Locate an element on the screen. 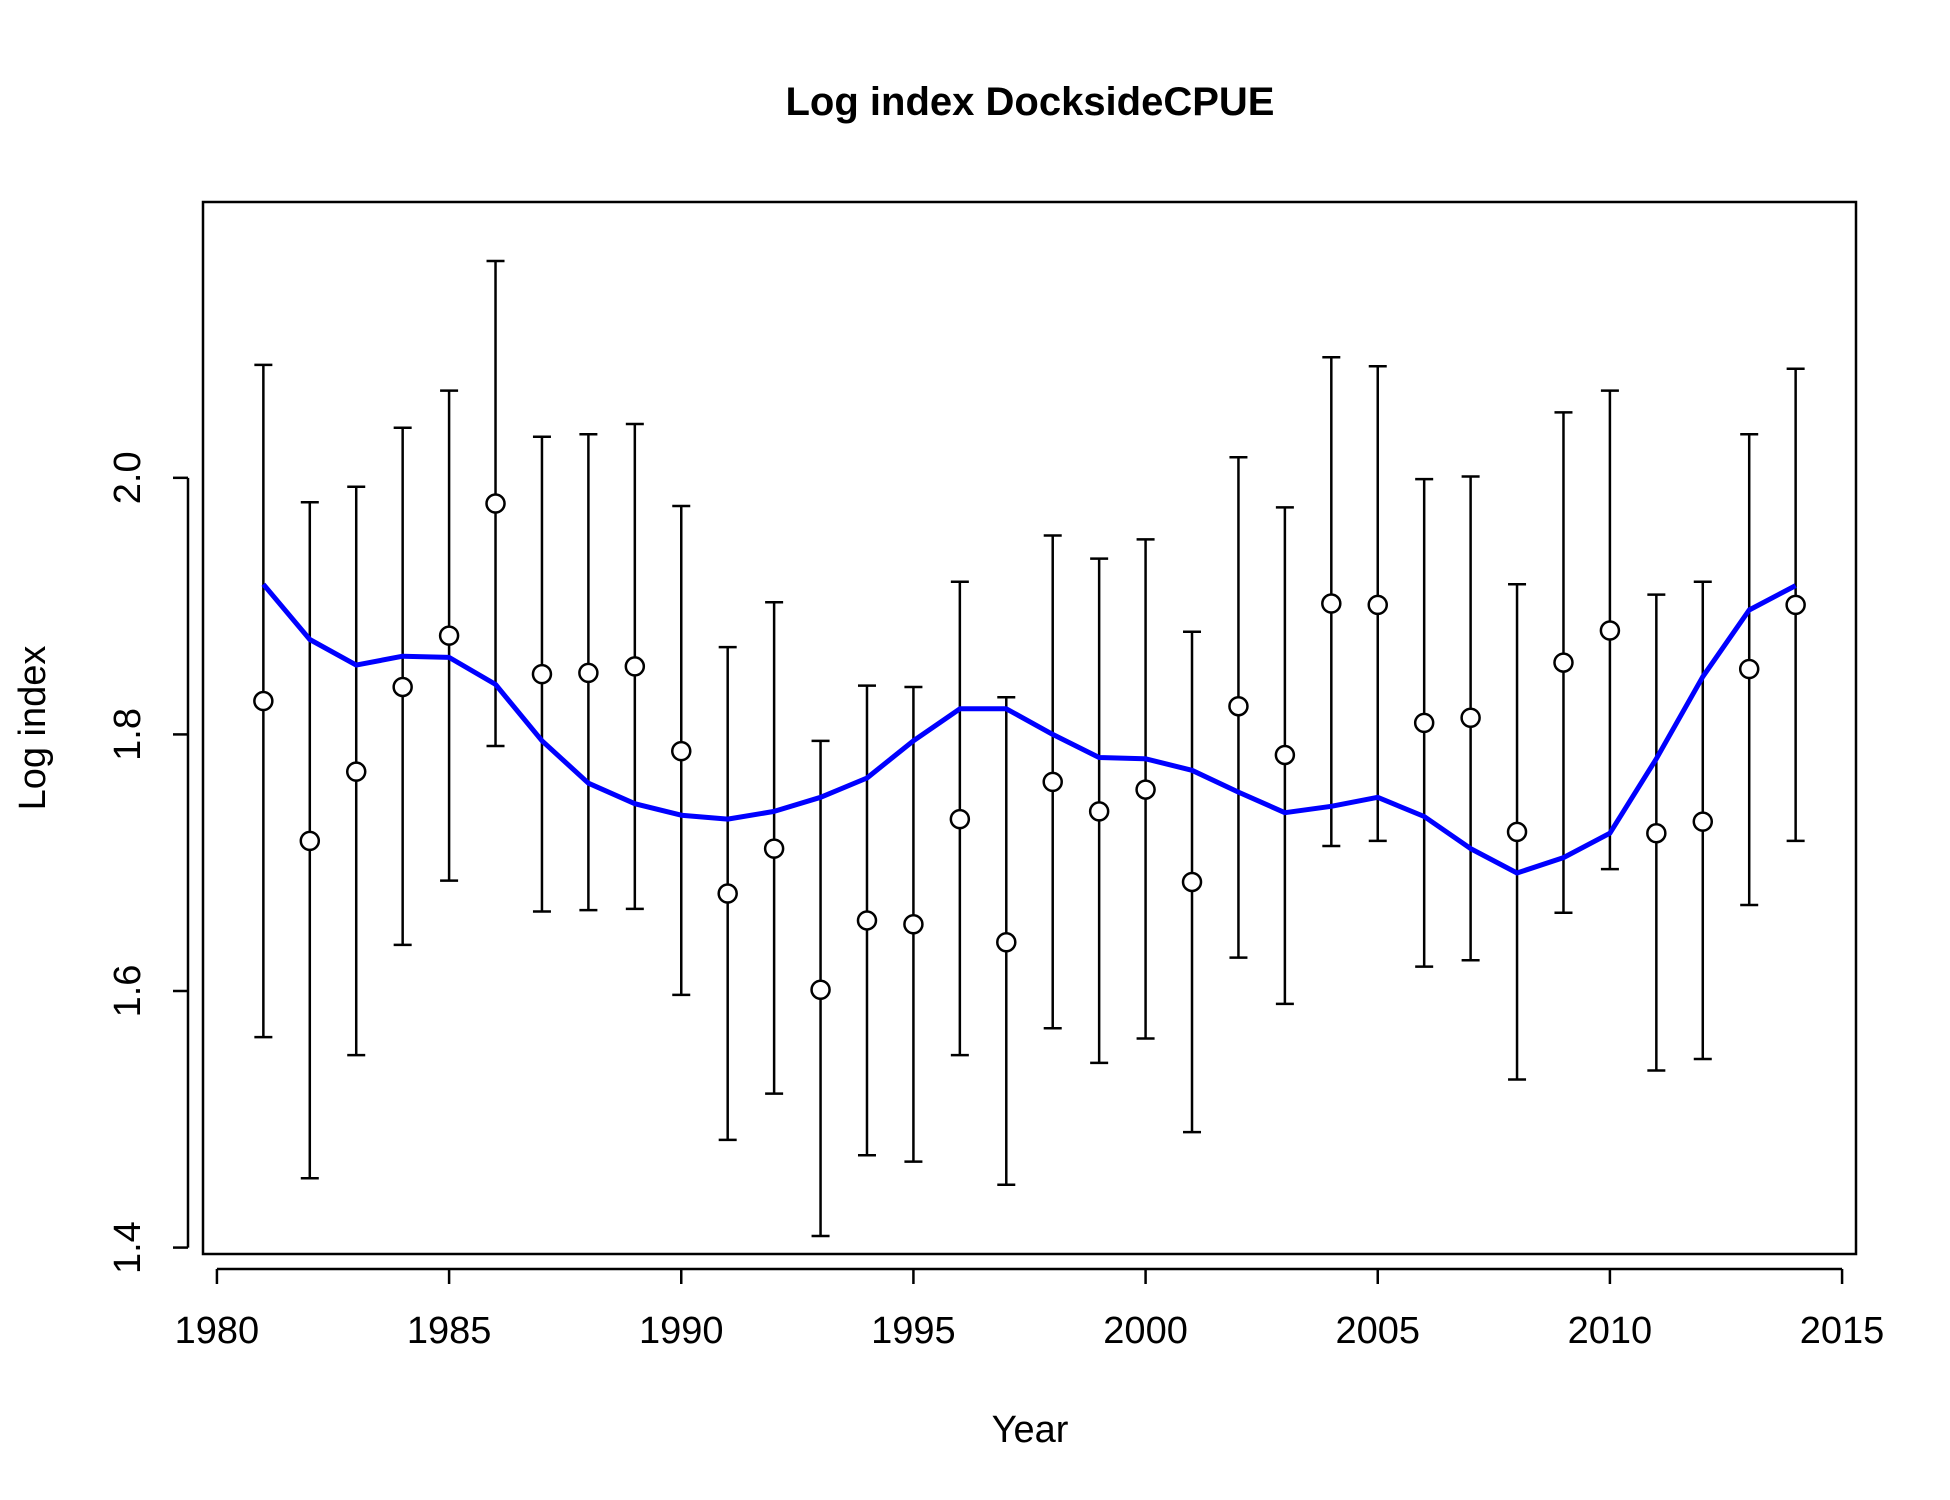 This screenshot has width=1950, height=1500. x-axis: 1980 1985 1990 1995 2000 2005 2010 2015 is located at coordinates (1030, 1309).